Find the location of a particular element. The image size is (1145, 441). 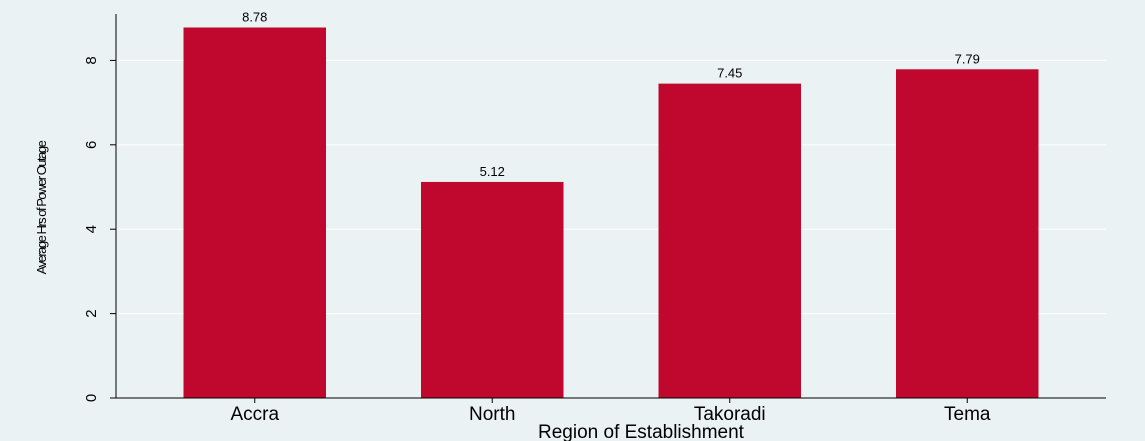

y-tick-label: 0 is located at coordinates (91, 398).